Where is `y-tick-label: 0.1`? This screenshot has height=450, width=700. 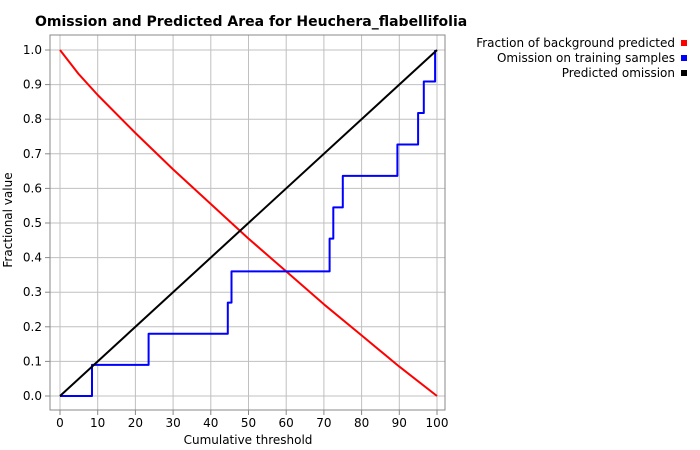 y-tick-label: 0.1 is located at coordinates (32, 361).